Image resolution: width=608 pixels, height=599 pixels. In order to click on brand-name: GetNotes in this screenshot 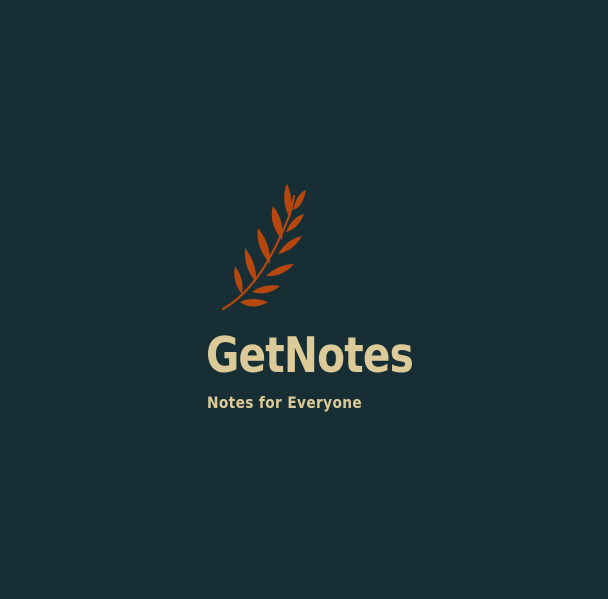, I will do `click(310, 355)`.